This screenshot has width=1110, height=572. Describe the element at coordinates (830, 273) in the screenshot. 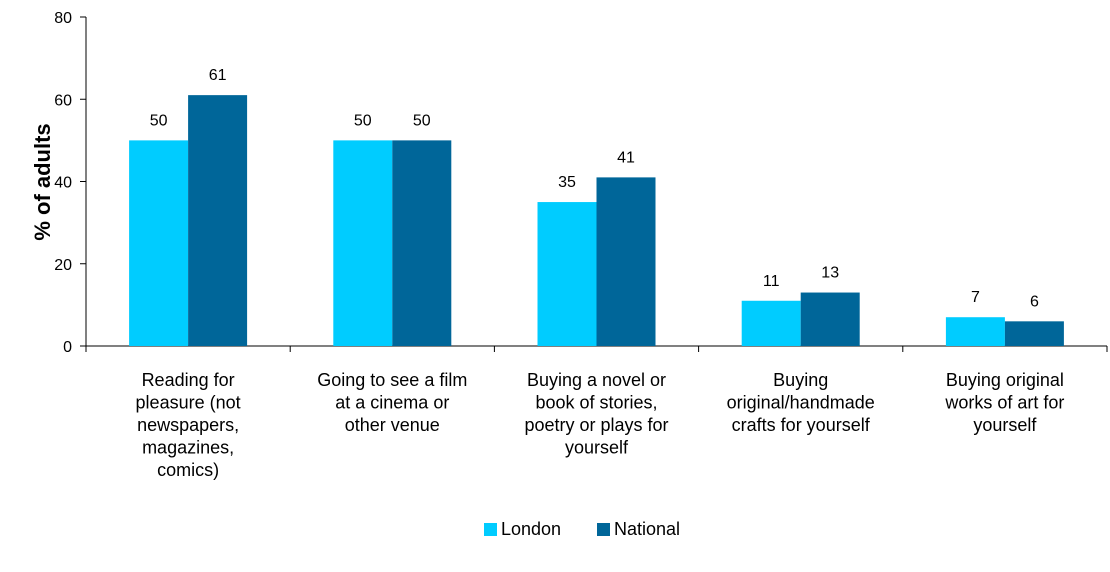

I see `data-label: 13` at that location.